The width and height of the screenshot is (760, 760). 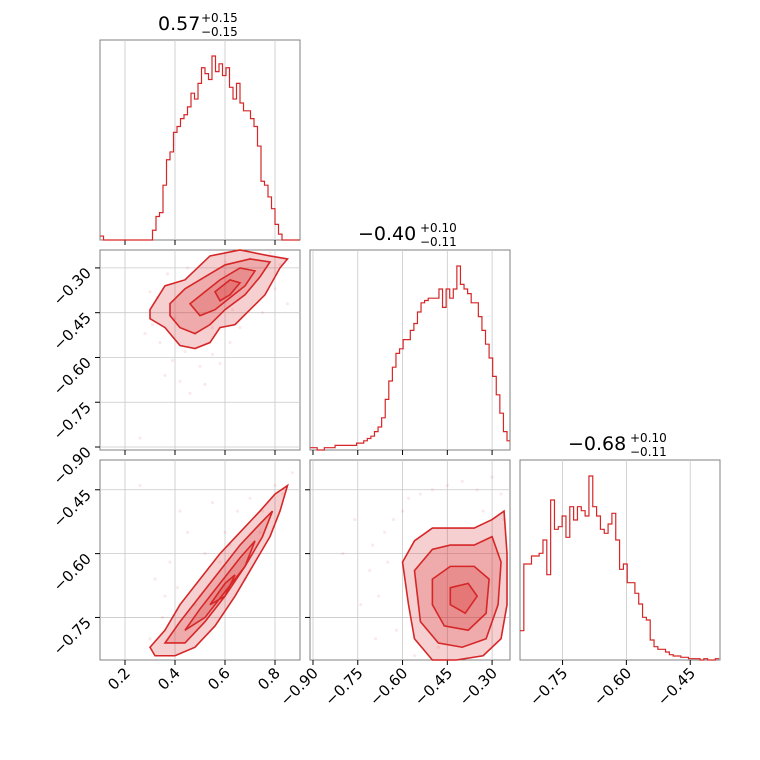 What do you see at coordinates (169, 679) in the screenshot?
I see `tick-label-x-0-1: 0.4` at bounding box center [169, 679].